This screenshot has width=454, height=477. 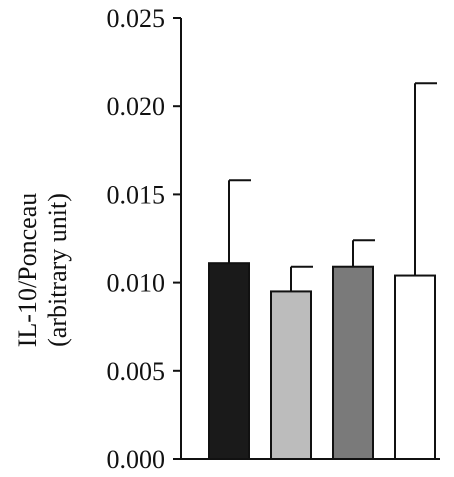 What do you see at coordinates (57, 270) in the screenshot?
I see `y-axis-title-line-2: (arbitrary unit)` at bounding box center [57, 270].